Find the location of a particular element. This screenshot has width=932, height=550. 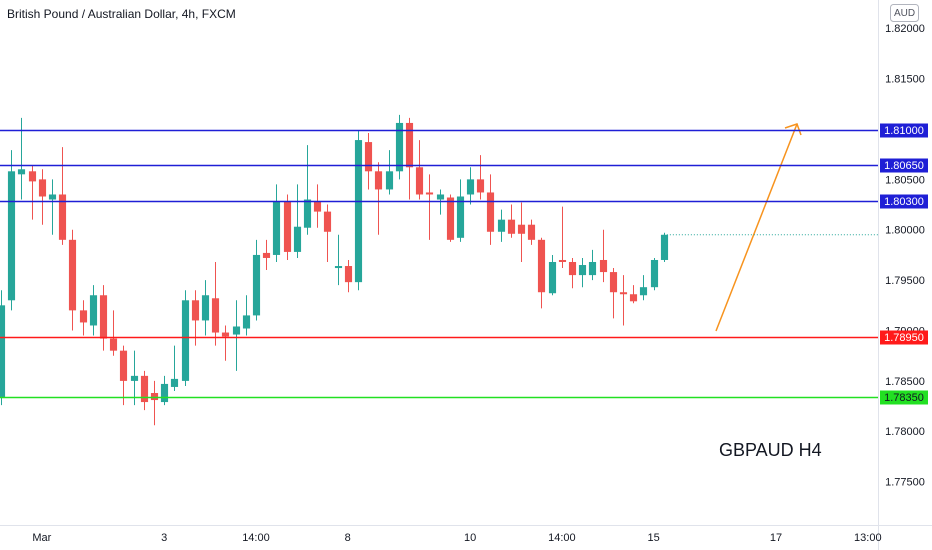

x-tick-label: Mar is located at coordinates (41, 538).